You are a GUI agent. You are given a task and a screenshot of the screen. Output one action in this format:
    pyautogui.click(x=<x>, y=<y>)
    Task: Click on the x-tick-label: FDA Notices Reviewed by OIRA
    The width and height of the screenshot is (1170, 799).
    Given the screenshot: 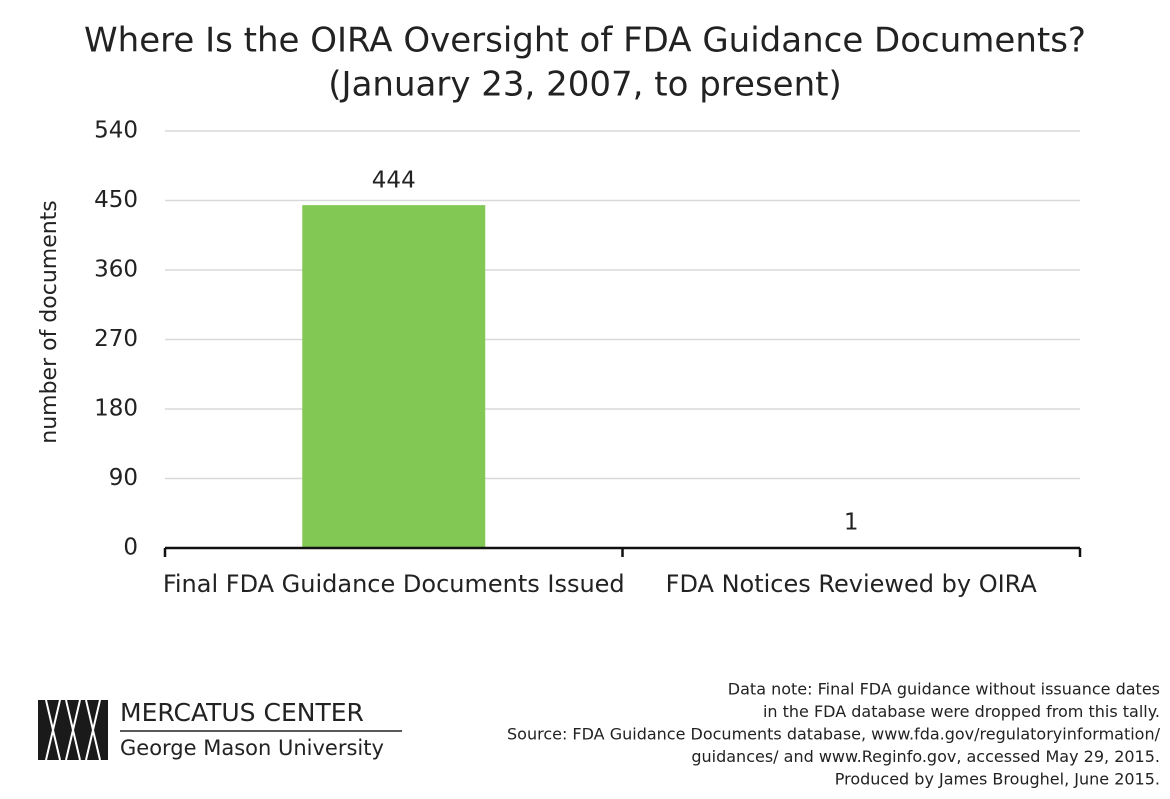 What is the action you would take?
    pyautogui.click(x=852, y=584)
    